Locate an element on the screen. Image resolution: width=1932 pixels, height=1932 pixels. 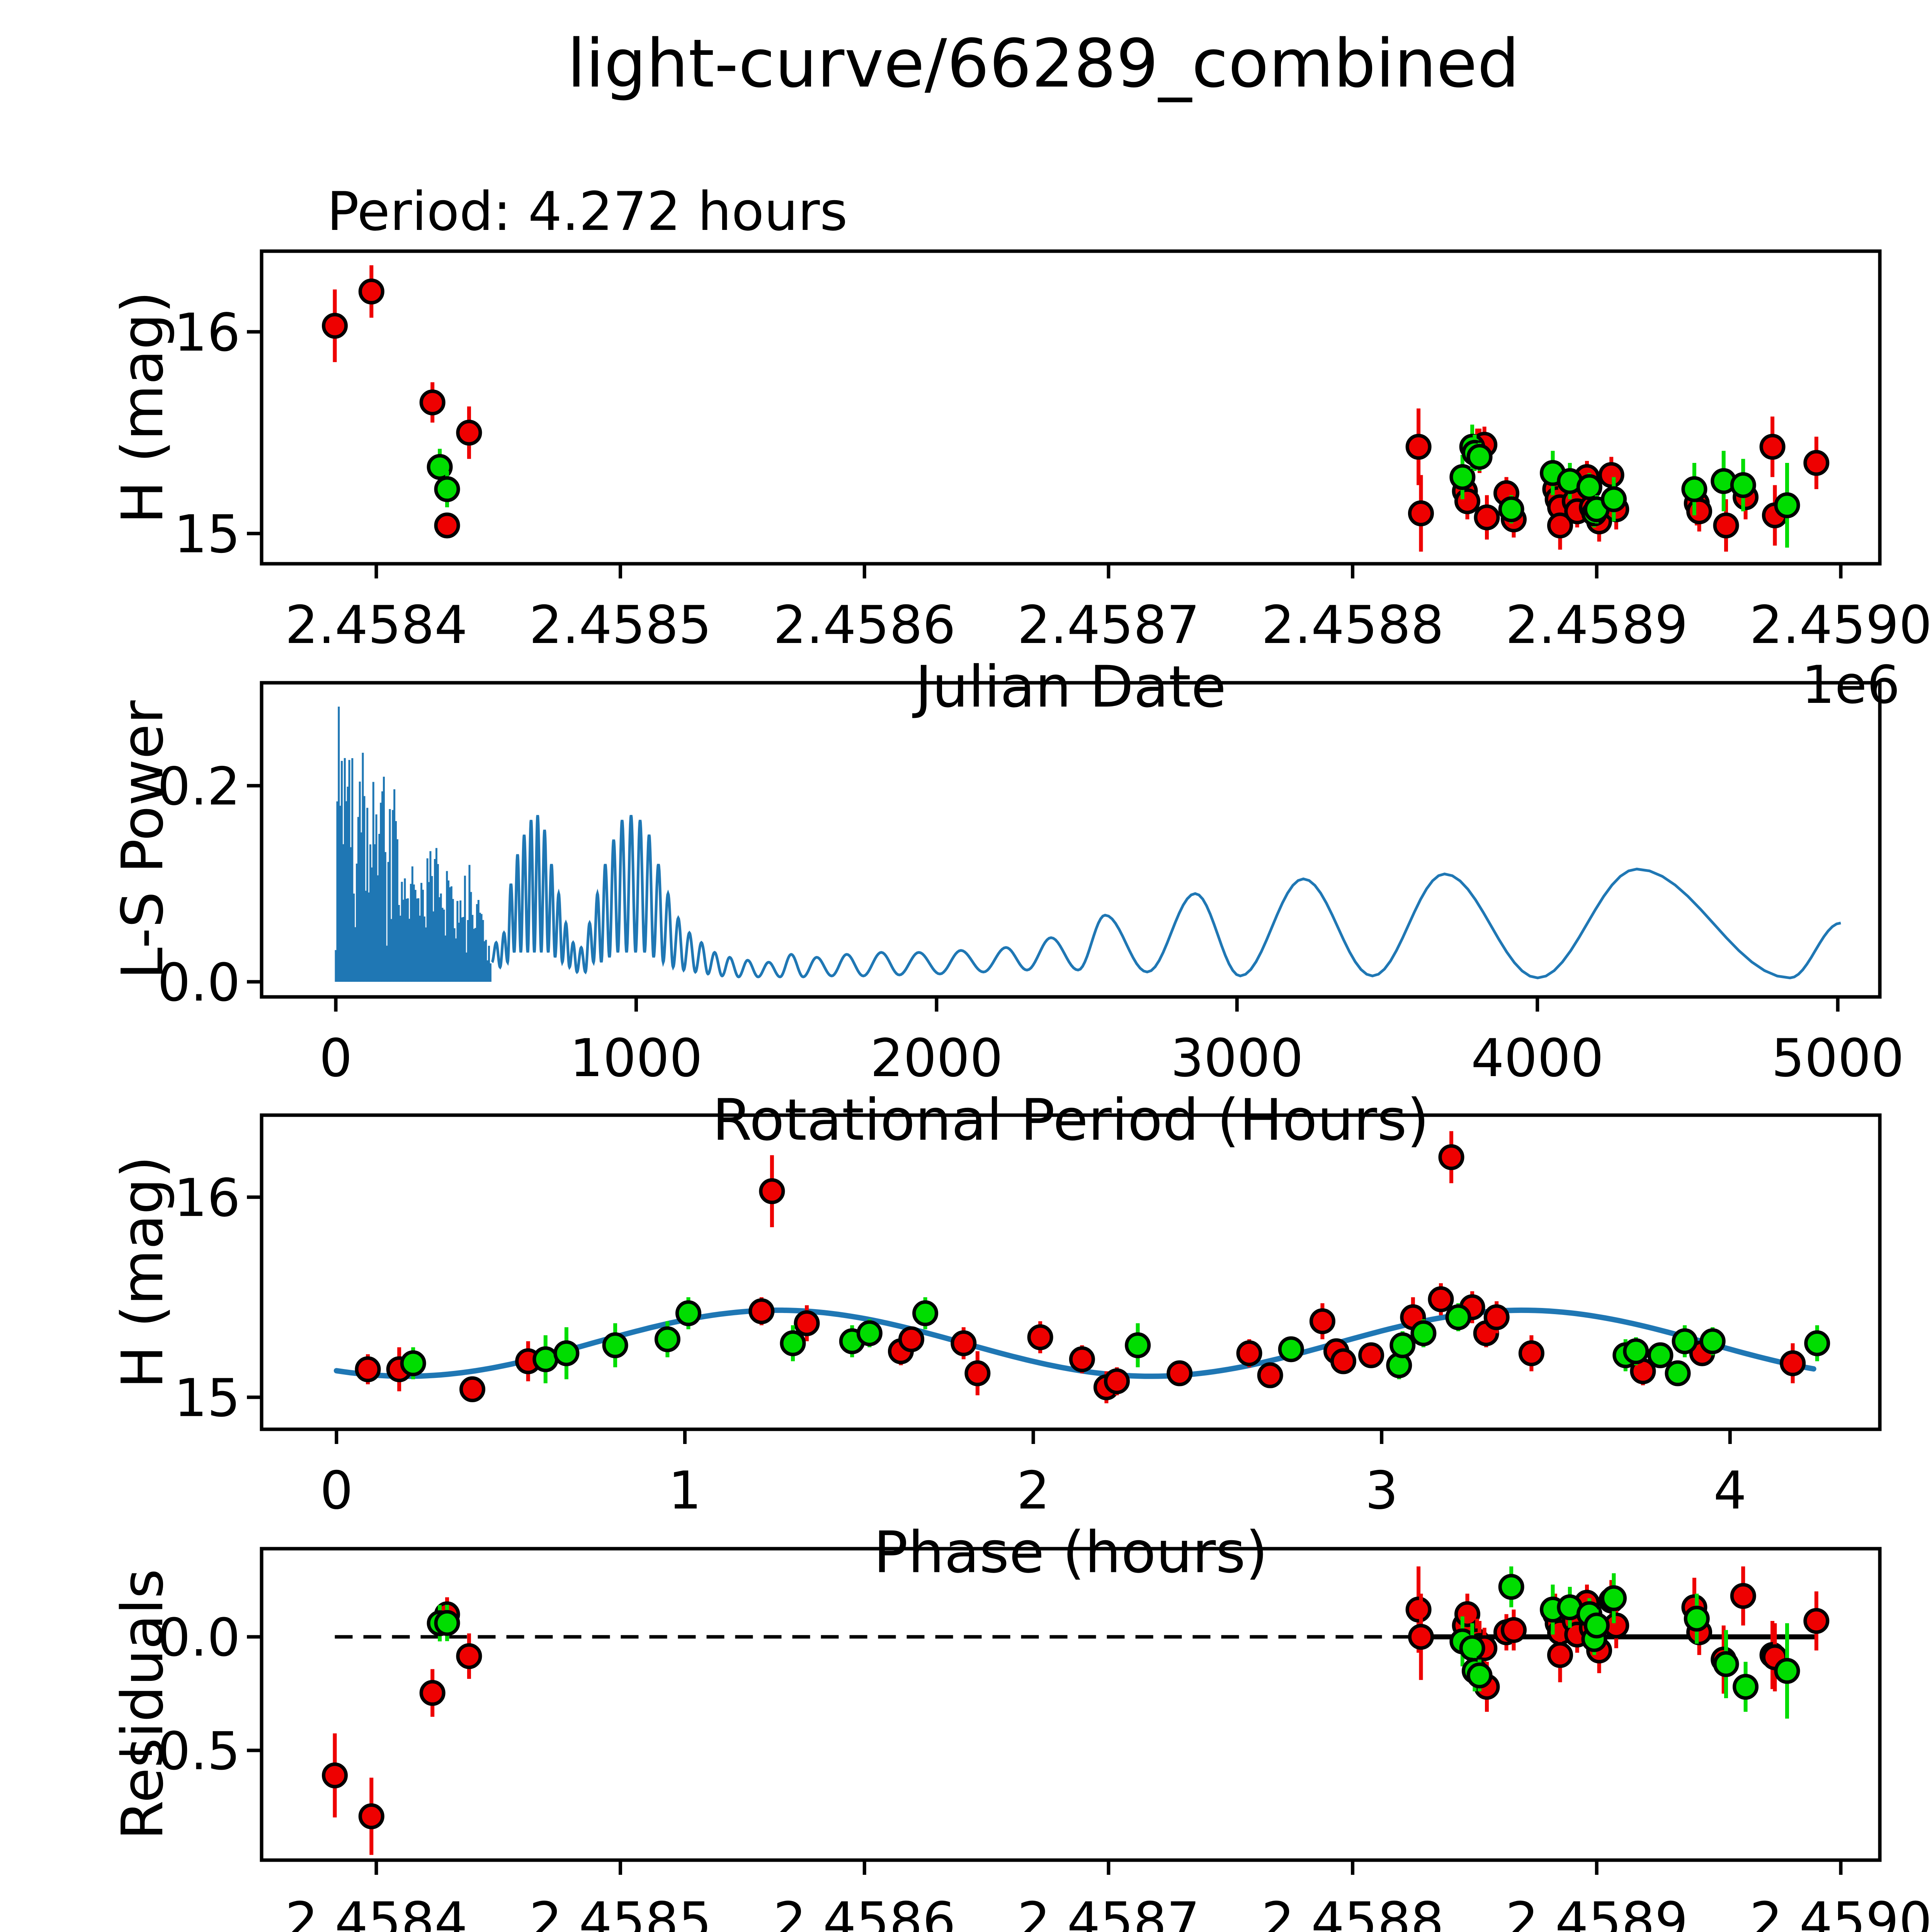
x-tick-label: 2.4584 is located at coordinates (376, 625).